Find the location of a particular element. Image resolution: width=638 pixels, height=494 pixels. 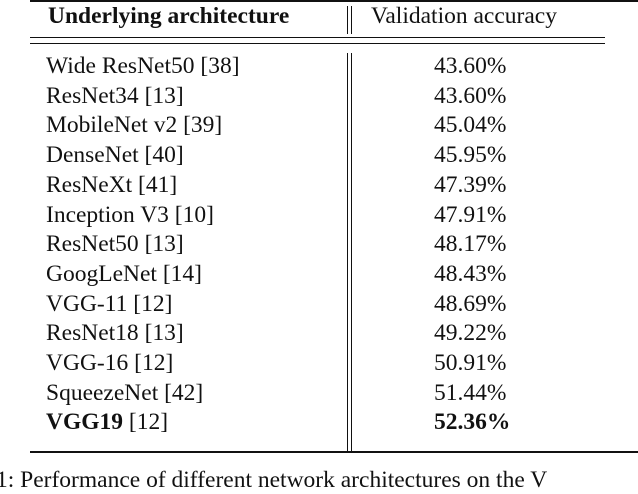

header-accuracy: Validation accuracy is located at coordinates (464, 16).